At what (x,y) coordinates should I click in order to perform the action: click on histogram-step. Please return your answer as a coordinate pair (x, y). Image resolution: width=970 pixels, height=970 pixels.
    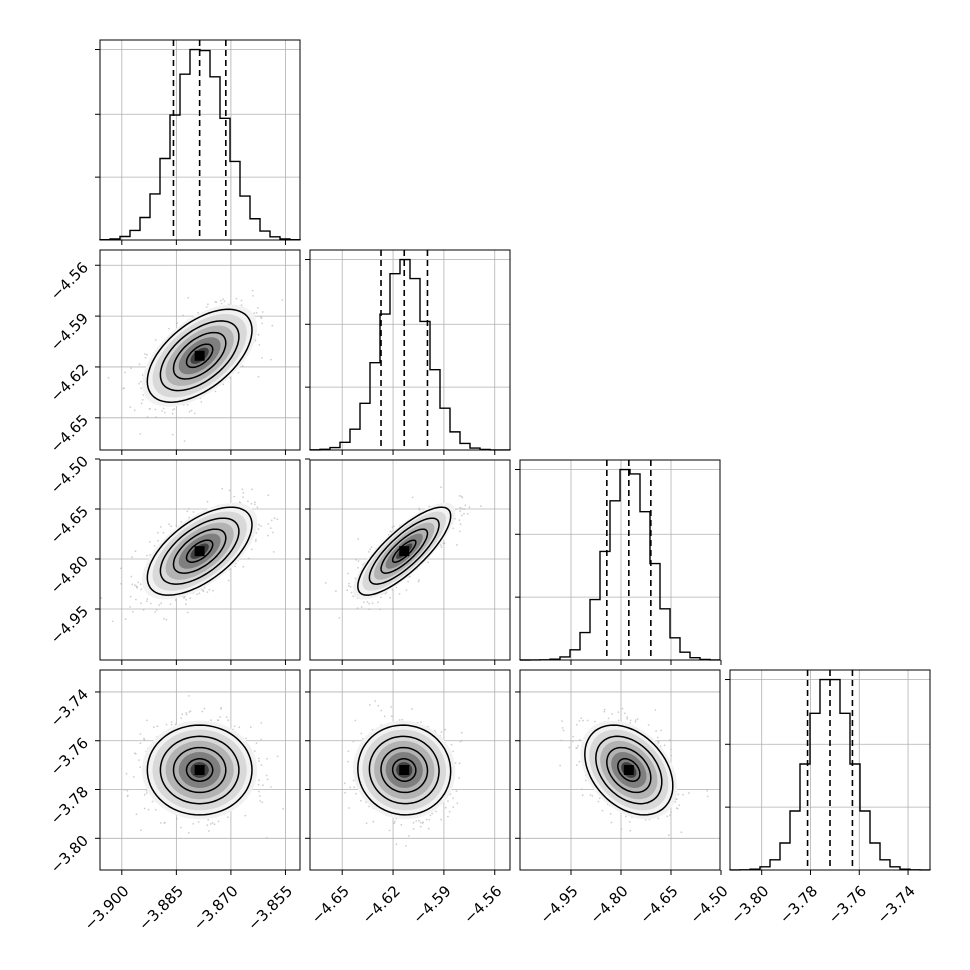
    Looking at the image, I should click on (830, 774).